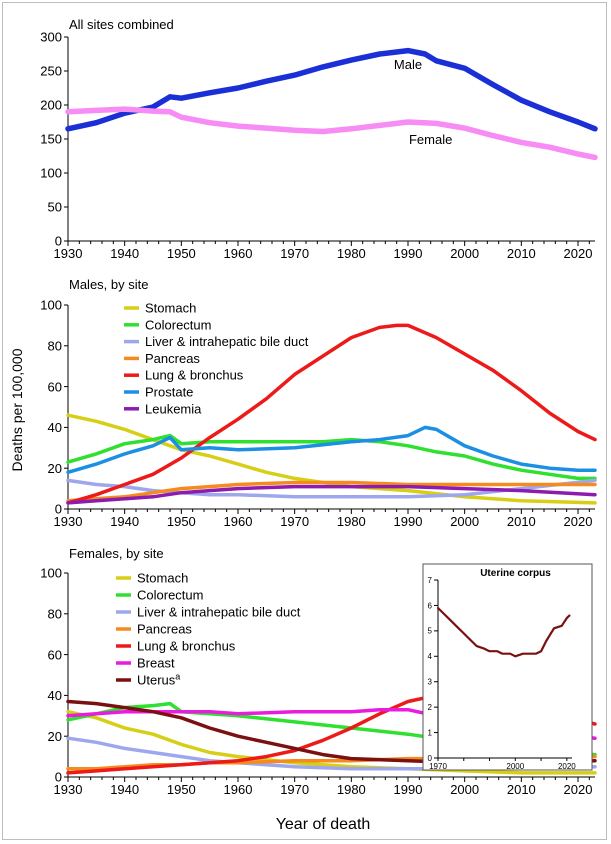 The height and width of the screenshot is (844, 611). Describe the element at coordinates (430, 139) in the screenshot. I see `series-label-female: Female` at that location.